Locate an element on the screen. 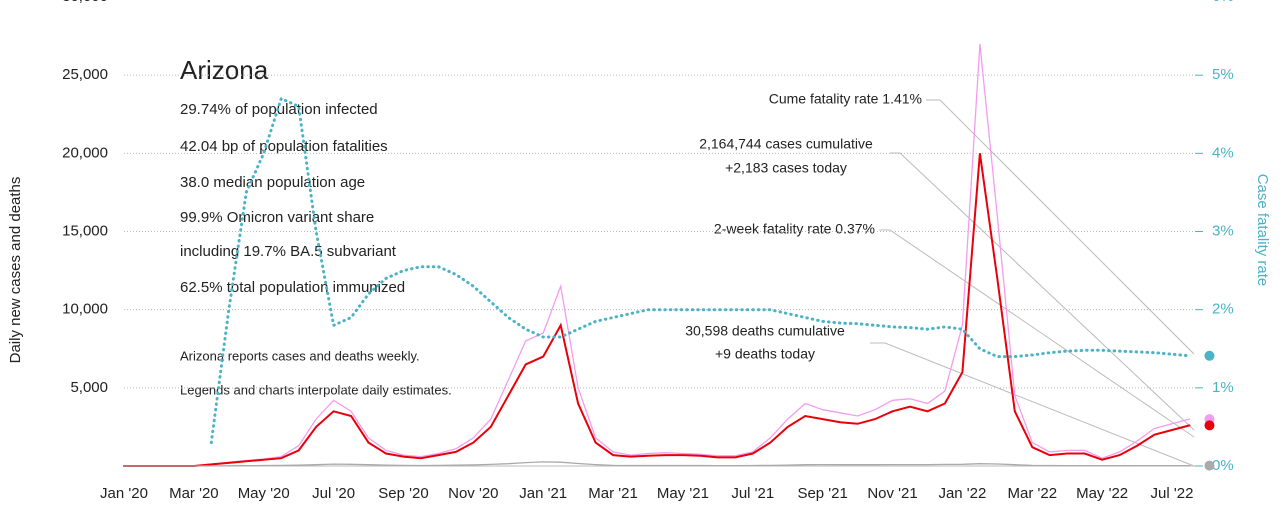 This screenshot has width=1281, height=508. y-tick-label: 25,000 is located at coordinates (85, 74).